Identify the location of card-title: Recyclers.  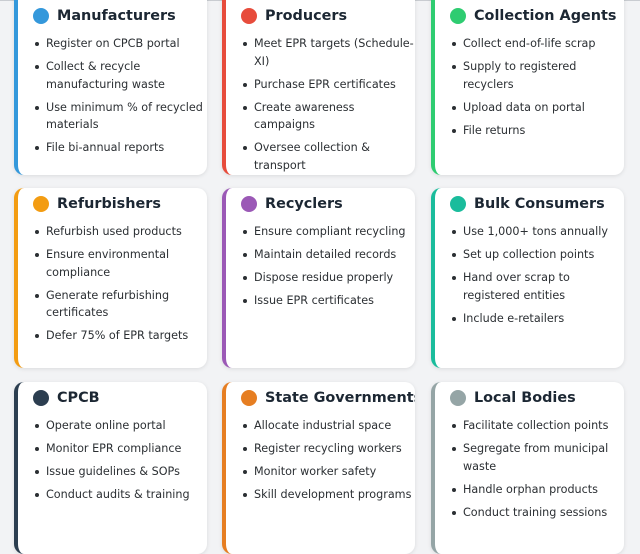
(304, 204).